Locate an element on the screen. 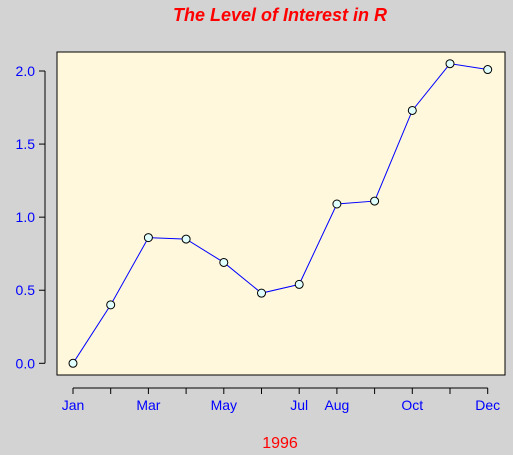 This screenshot has height=455, width=513. x-axis: Jan Mar May Jul Aug Oct Dec is located at coordinates (281, 400).